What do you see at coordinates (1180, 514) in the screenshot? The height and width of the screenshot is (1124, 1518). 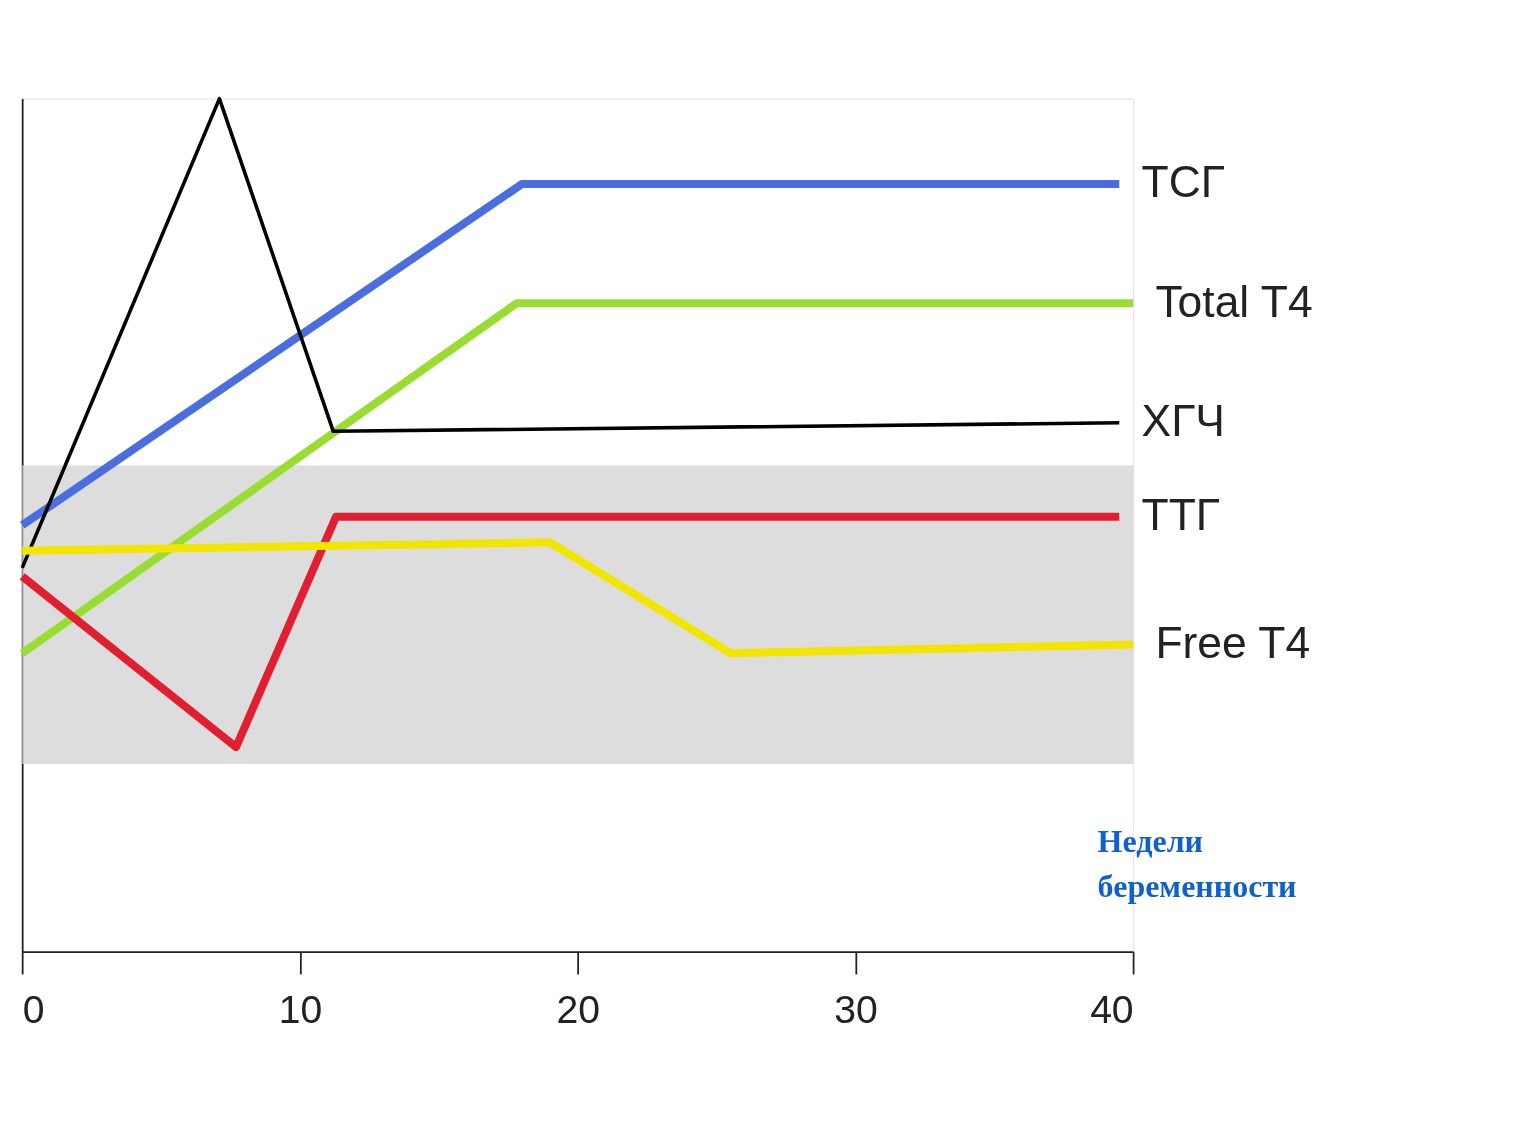 I see `series-label: ТТГ` at bounding box center [1180, 514].